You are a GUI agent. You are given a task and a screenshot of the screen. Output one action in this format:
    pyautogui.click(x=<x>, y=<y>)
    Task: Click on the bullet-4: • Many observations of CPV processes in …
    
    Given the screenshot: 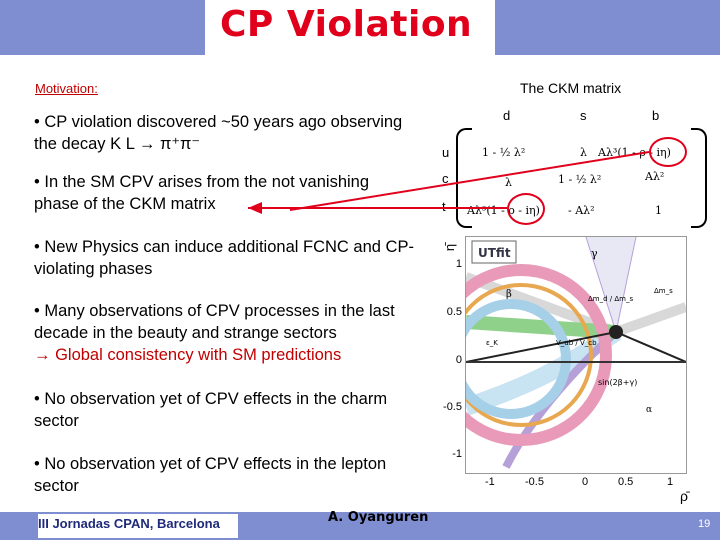 What is the action you would take?
    pyautogui.click(x=224, y=333)
    